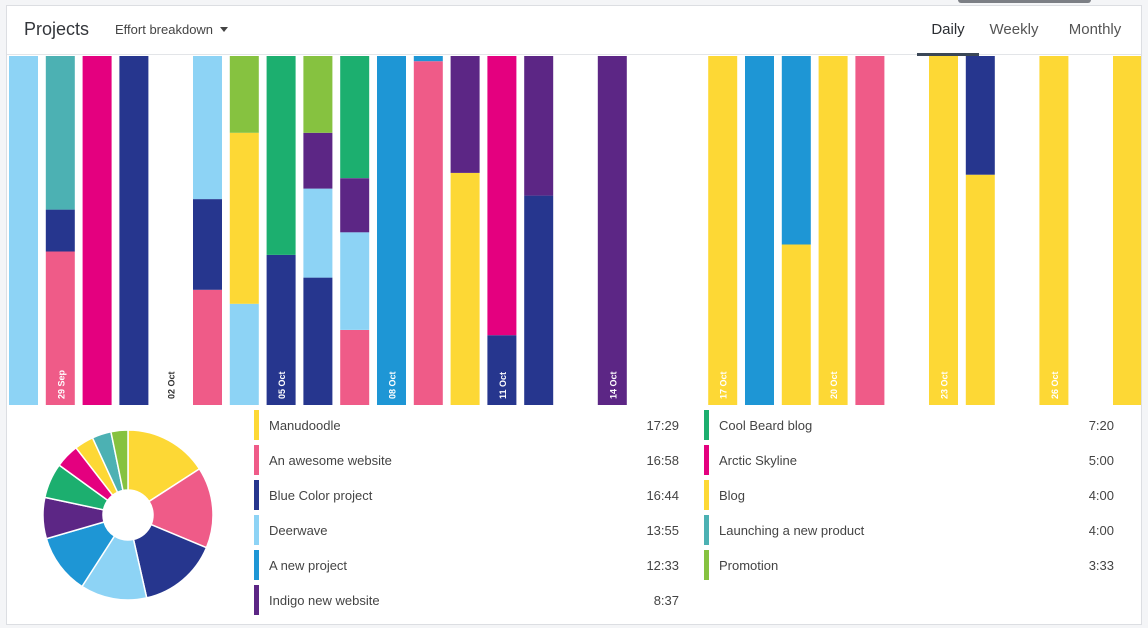 This screenshot has width=1148, height=628. I want to click on pie-slice-manudoodle, so click(164, 466).